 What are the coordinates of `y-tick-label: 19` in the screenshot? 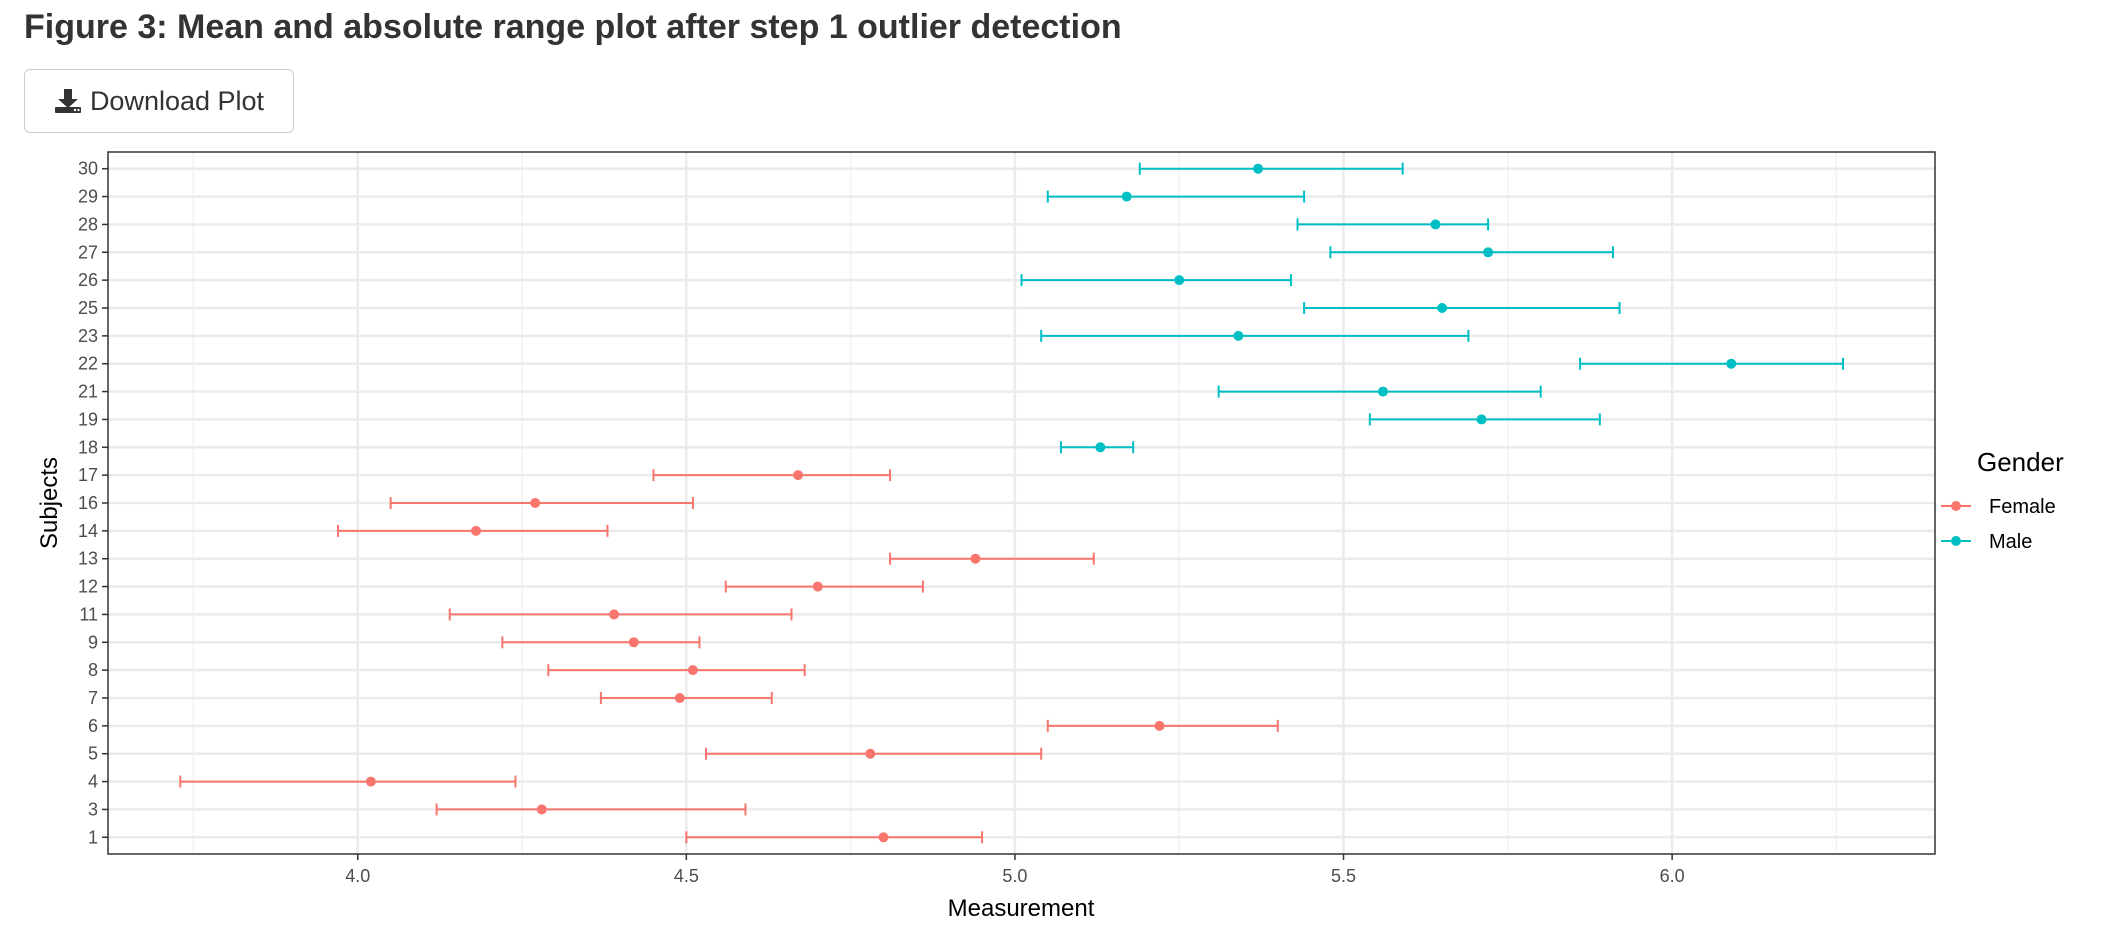 It's located at (88, 419).